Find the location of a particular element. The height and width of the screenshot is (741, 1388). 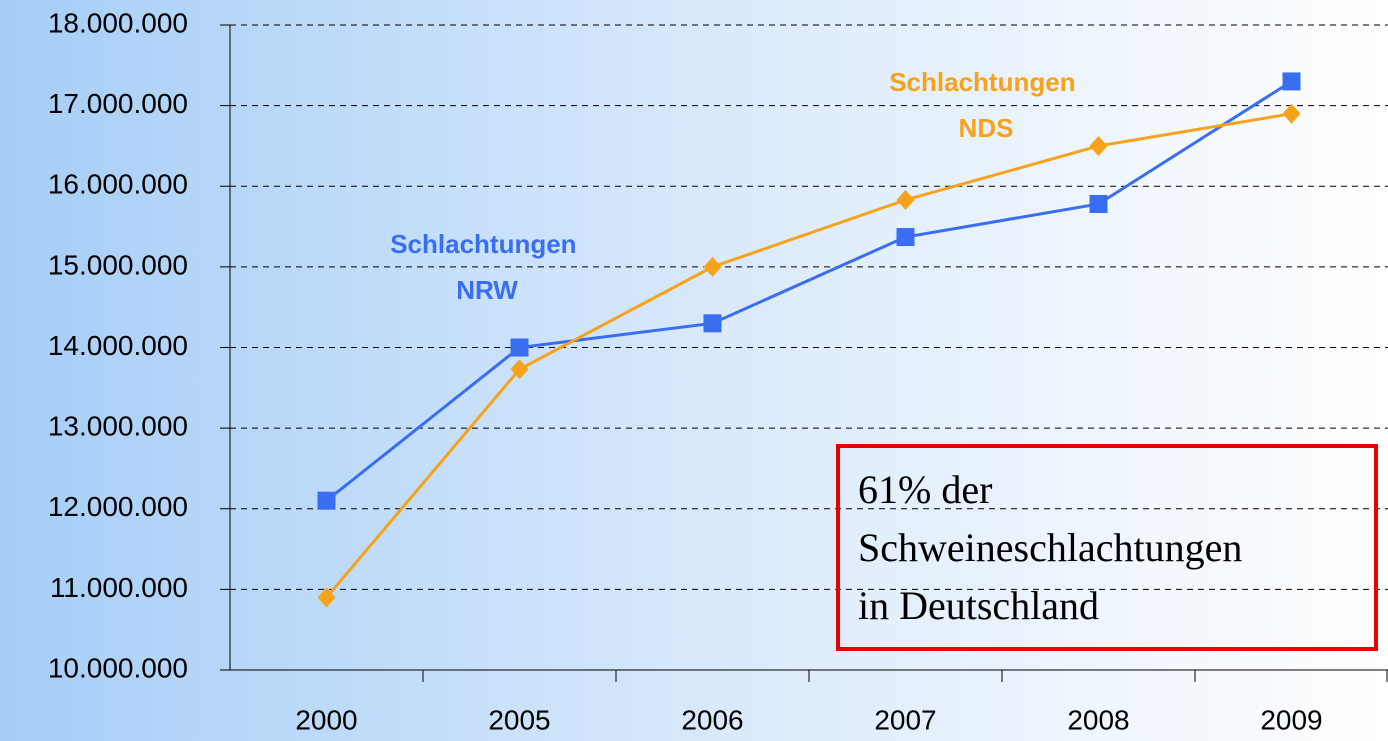

y-tick-label: 16.000.000 is located at coordinates (118, 184).